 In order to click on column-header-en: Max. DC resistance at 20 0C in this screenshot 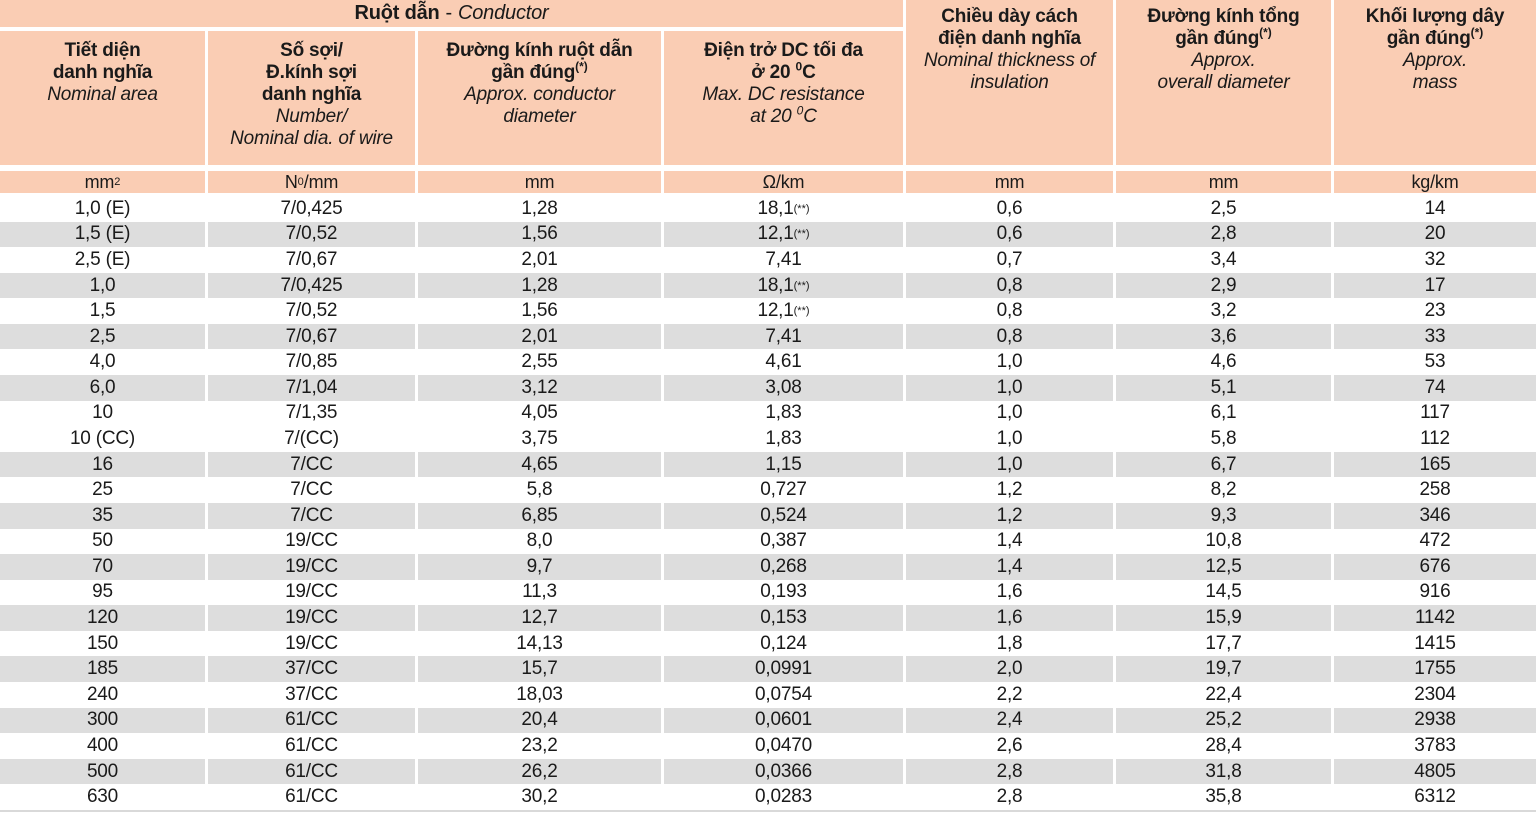, I will do `click(783, 105)`.